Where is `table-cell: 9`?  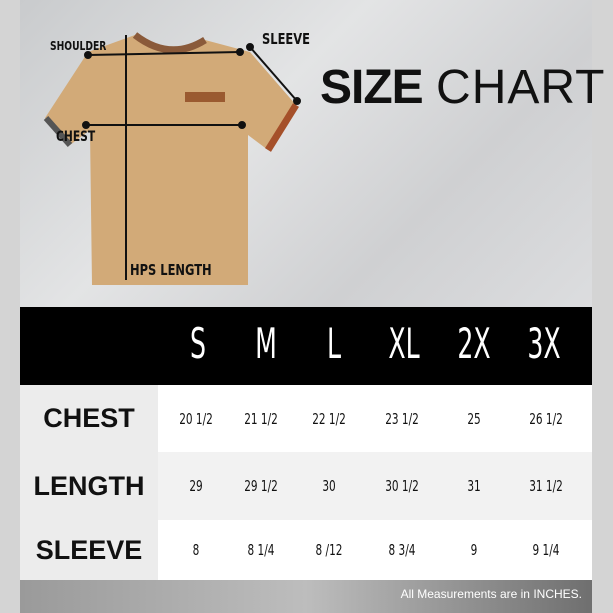
table-cell: 9 is located at coordinates (474, 550).